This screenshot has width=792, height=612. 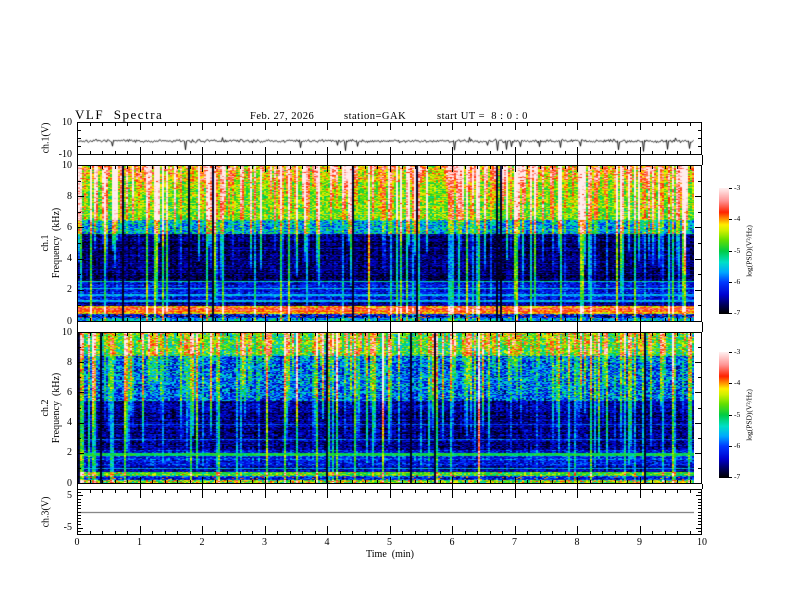 What do you see at coordinates (389, 512) in the screenshot?
I see `ch3-waveform-panel` at bounding box center [389, 512].